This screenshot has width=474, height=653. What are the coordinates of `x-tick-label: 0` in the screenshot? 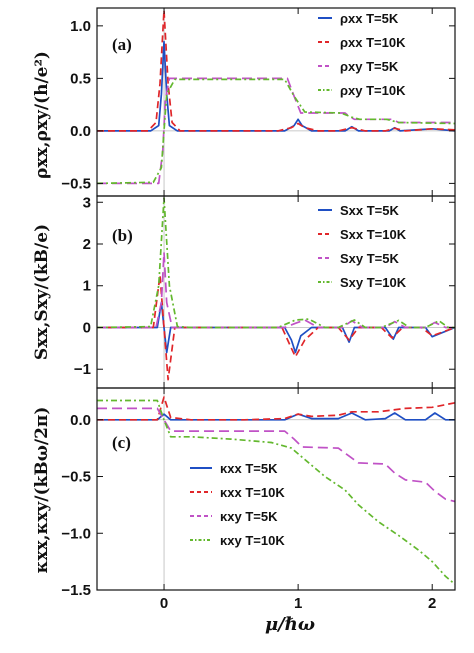 It's located at (164, 603).